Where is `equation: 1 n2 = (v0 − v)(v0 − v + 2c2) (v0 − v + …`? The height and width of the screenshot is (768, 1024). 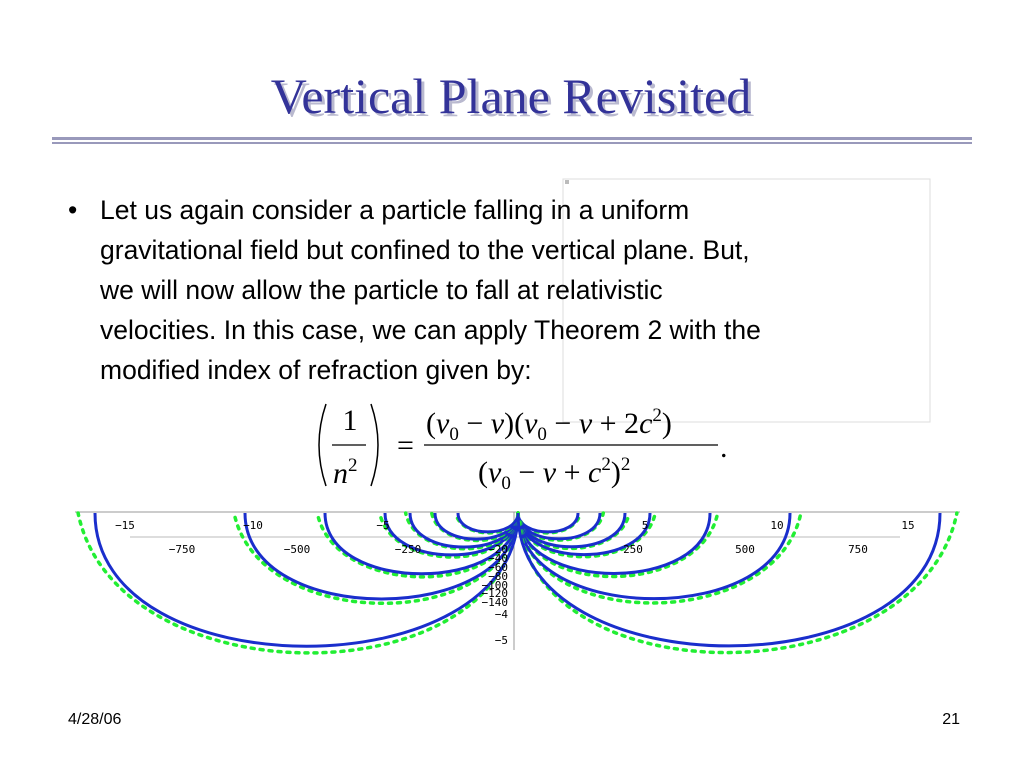
equation: 1 n2 = (v0 − v)(v0 − v + 2c2) (v0 − v + … is located at coordinates (523, 448).